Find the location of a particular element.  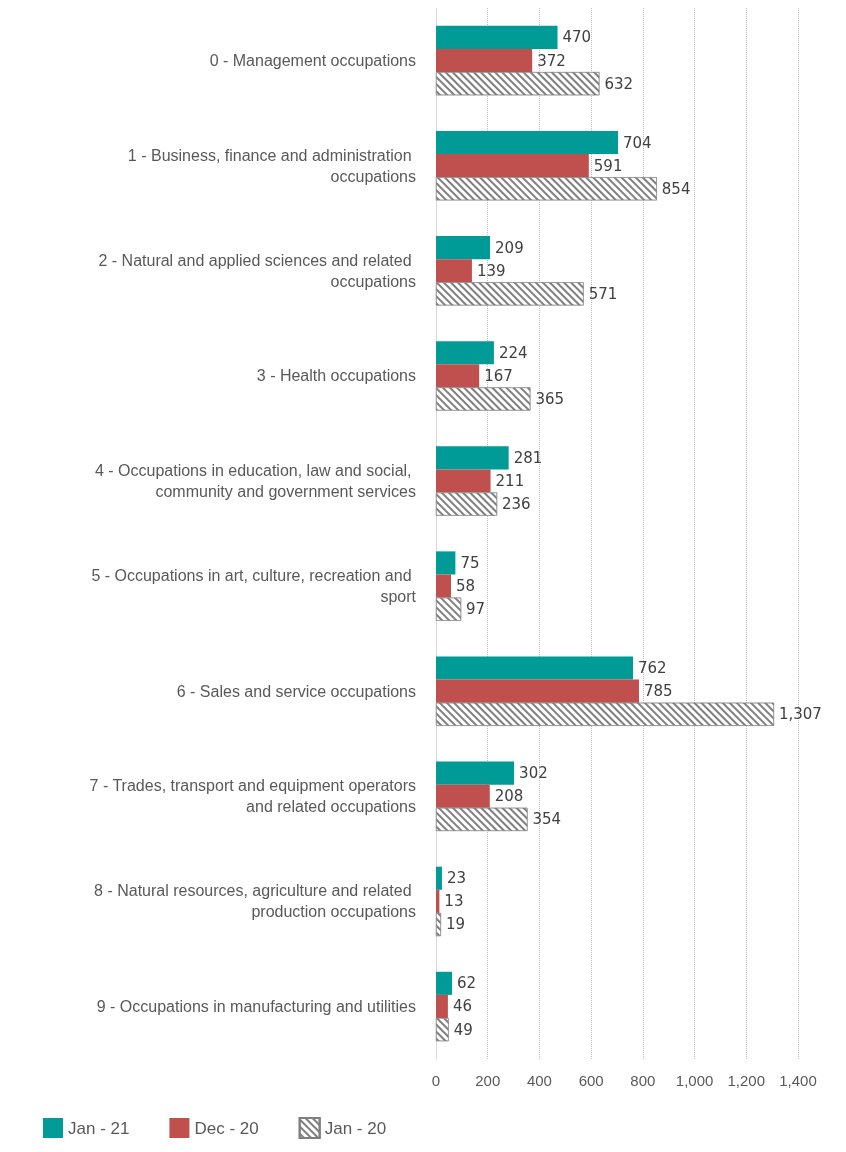

data-label: 46 is located at coordinates (462, 1006).